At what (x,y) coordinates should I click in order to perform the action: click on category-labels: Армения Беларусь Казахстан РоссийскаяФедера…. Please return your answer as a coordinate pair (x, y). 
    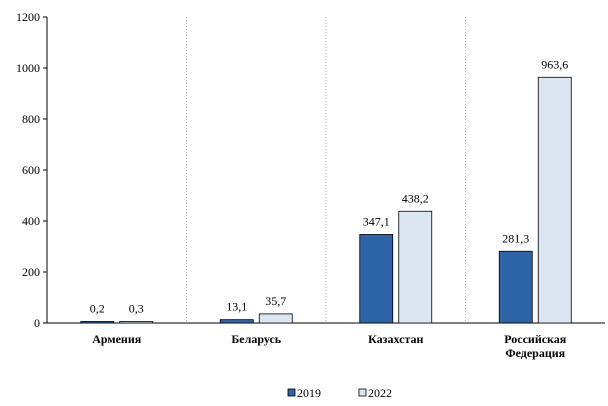
    Looking at the image, I should click on (329, 346).